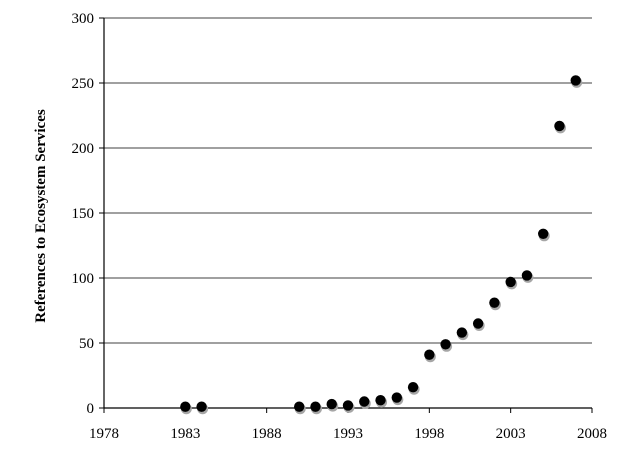 The width and height of the screenshot is (624, 457). Describe the element at coordinates (83, 19) in the screenshot. I see `y-tick-label: 300` at that location.